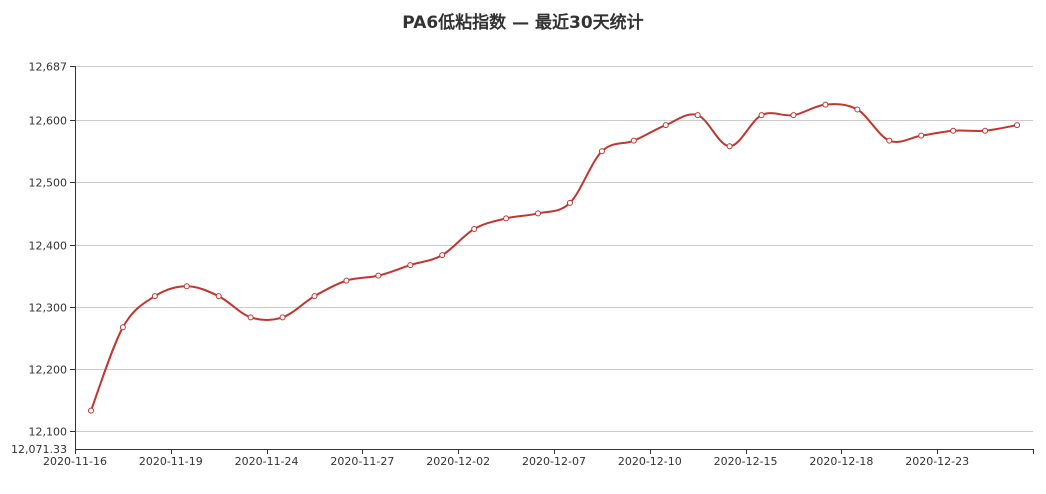 This screenshot has height=494, width=1046. Describe the element at coordinates (523, 23) in the screenshot. I see `chart-title: PA6低粘指数 — 最近30天统计` at that location.